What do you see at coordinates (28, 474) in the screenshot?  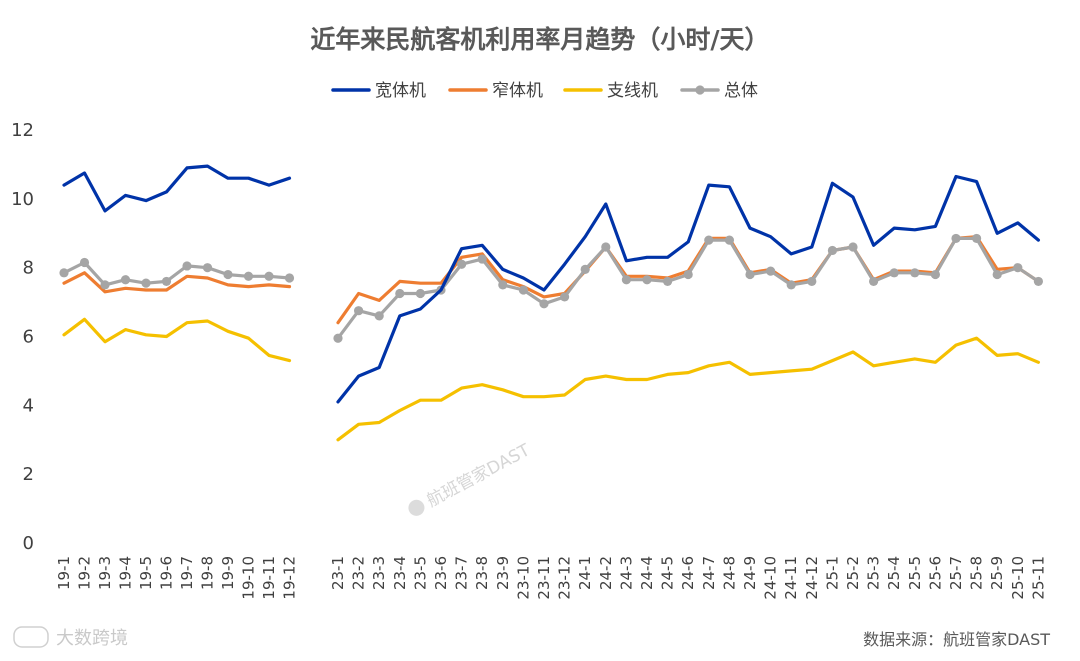 I see `y-tick-label: 2` at bounding box center [28, 474].